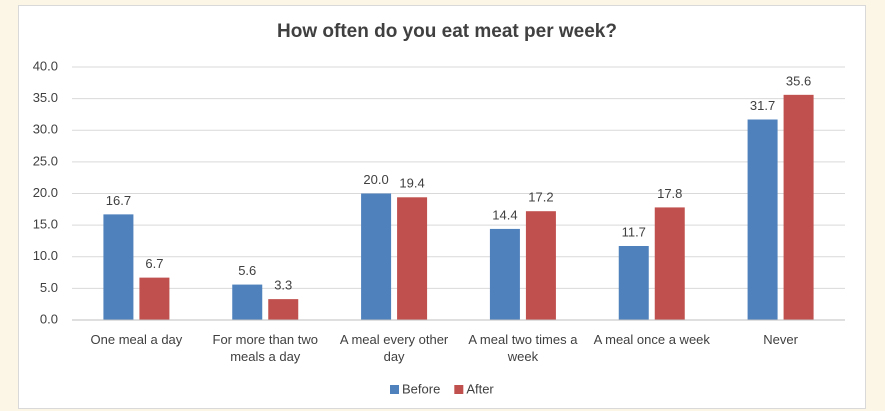 The height and width of the screenshot is (411, 885). What do you see at coordinates (634, 231) in the screenshot?
I see `data-label: 11.7` at bounding box center [634, 231].